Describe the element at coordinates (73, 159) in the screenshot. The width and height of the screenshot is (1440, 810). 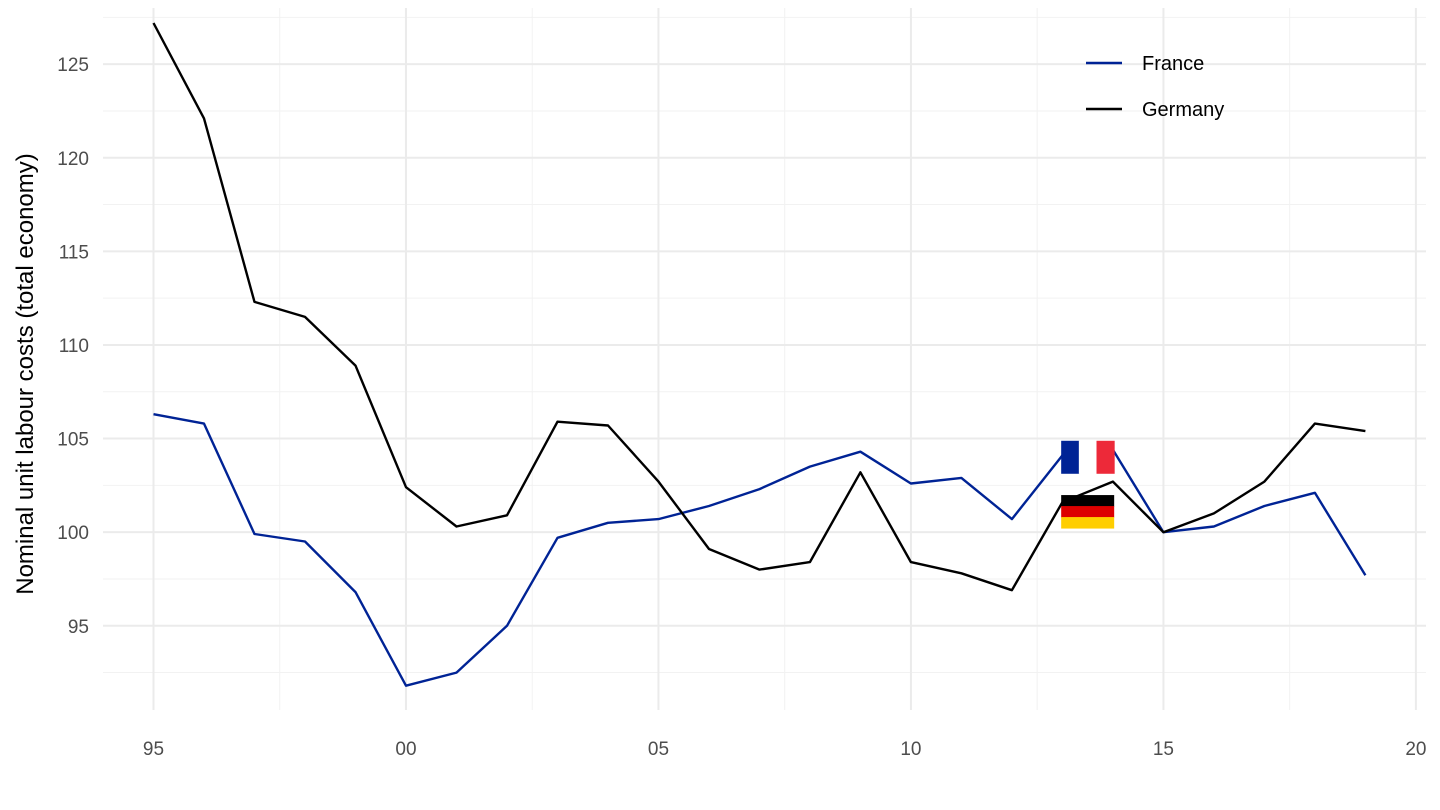
I see `y-tick-label: 120` at that location.